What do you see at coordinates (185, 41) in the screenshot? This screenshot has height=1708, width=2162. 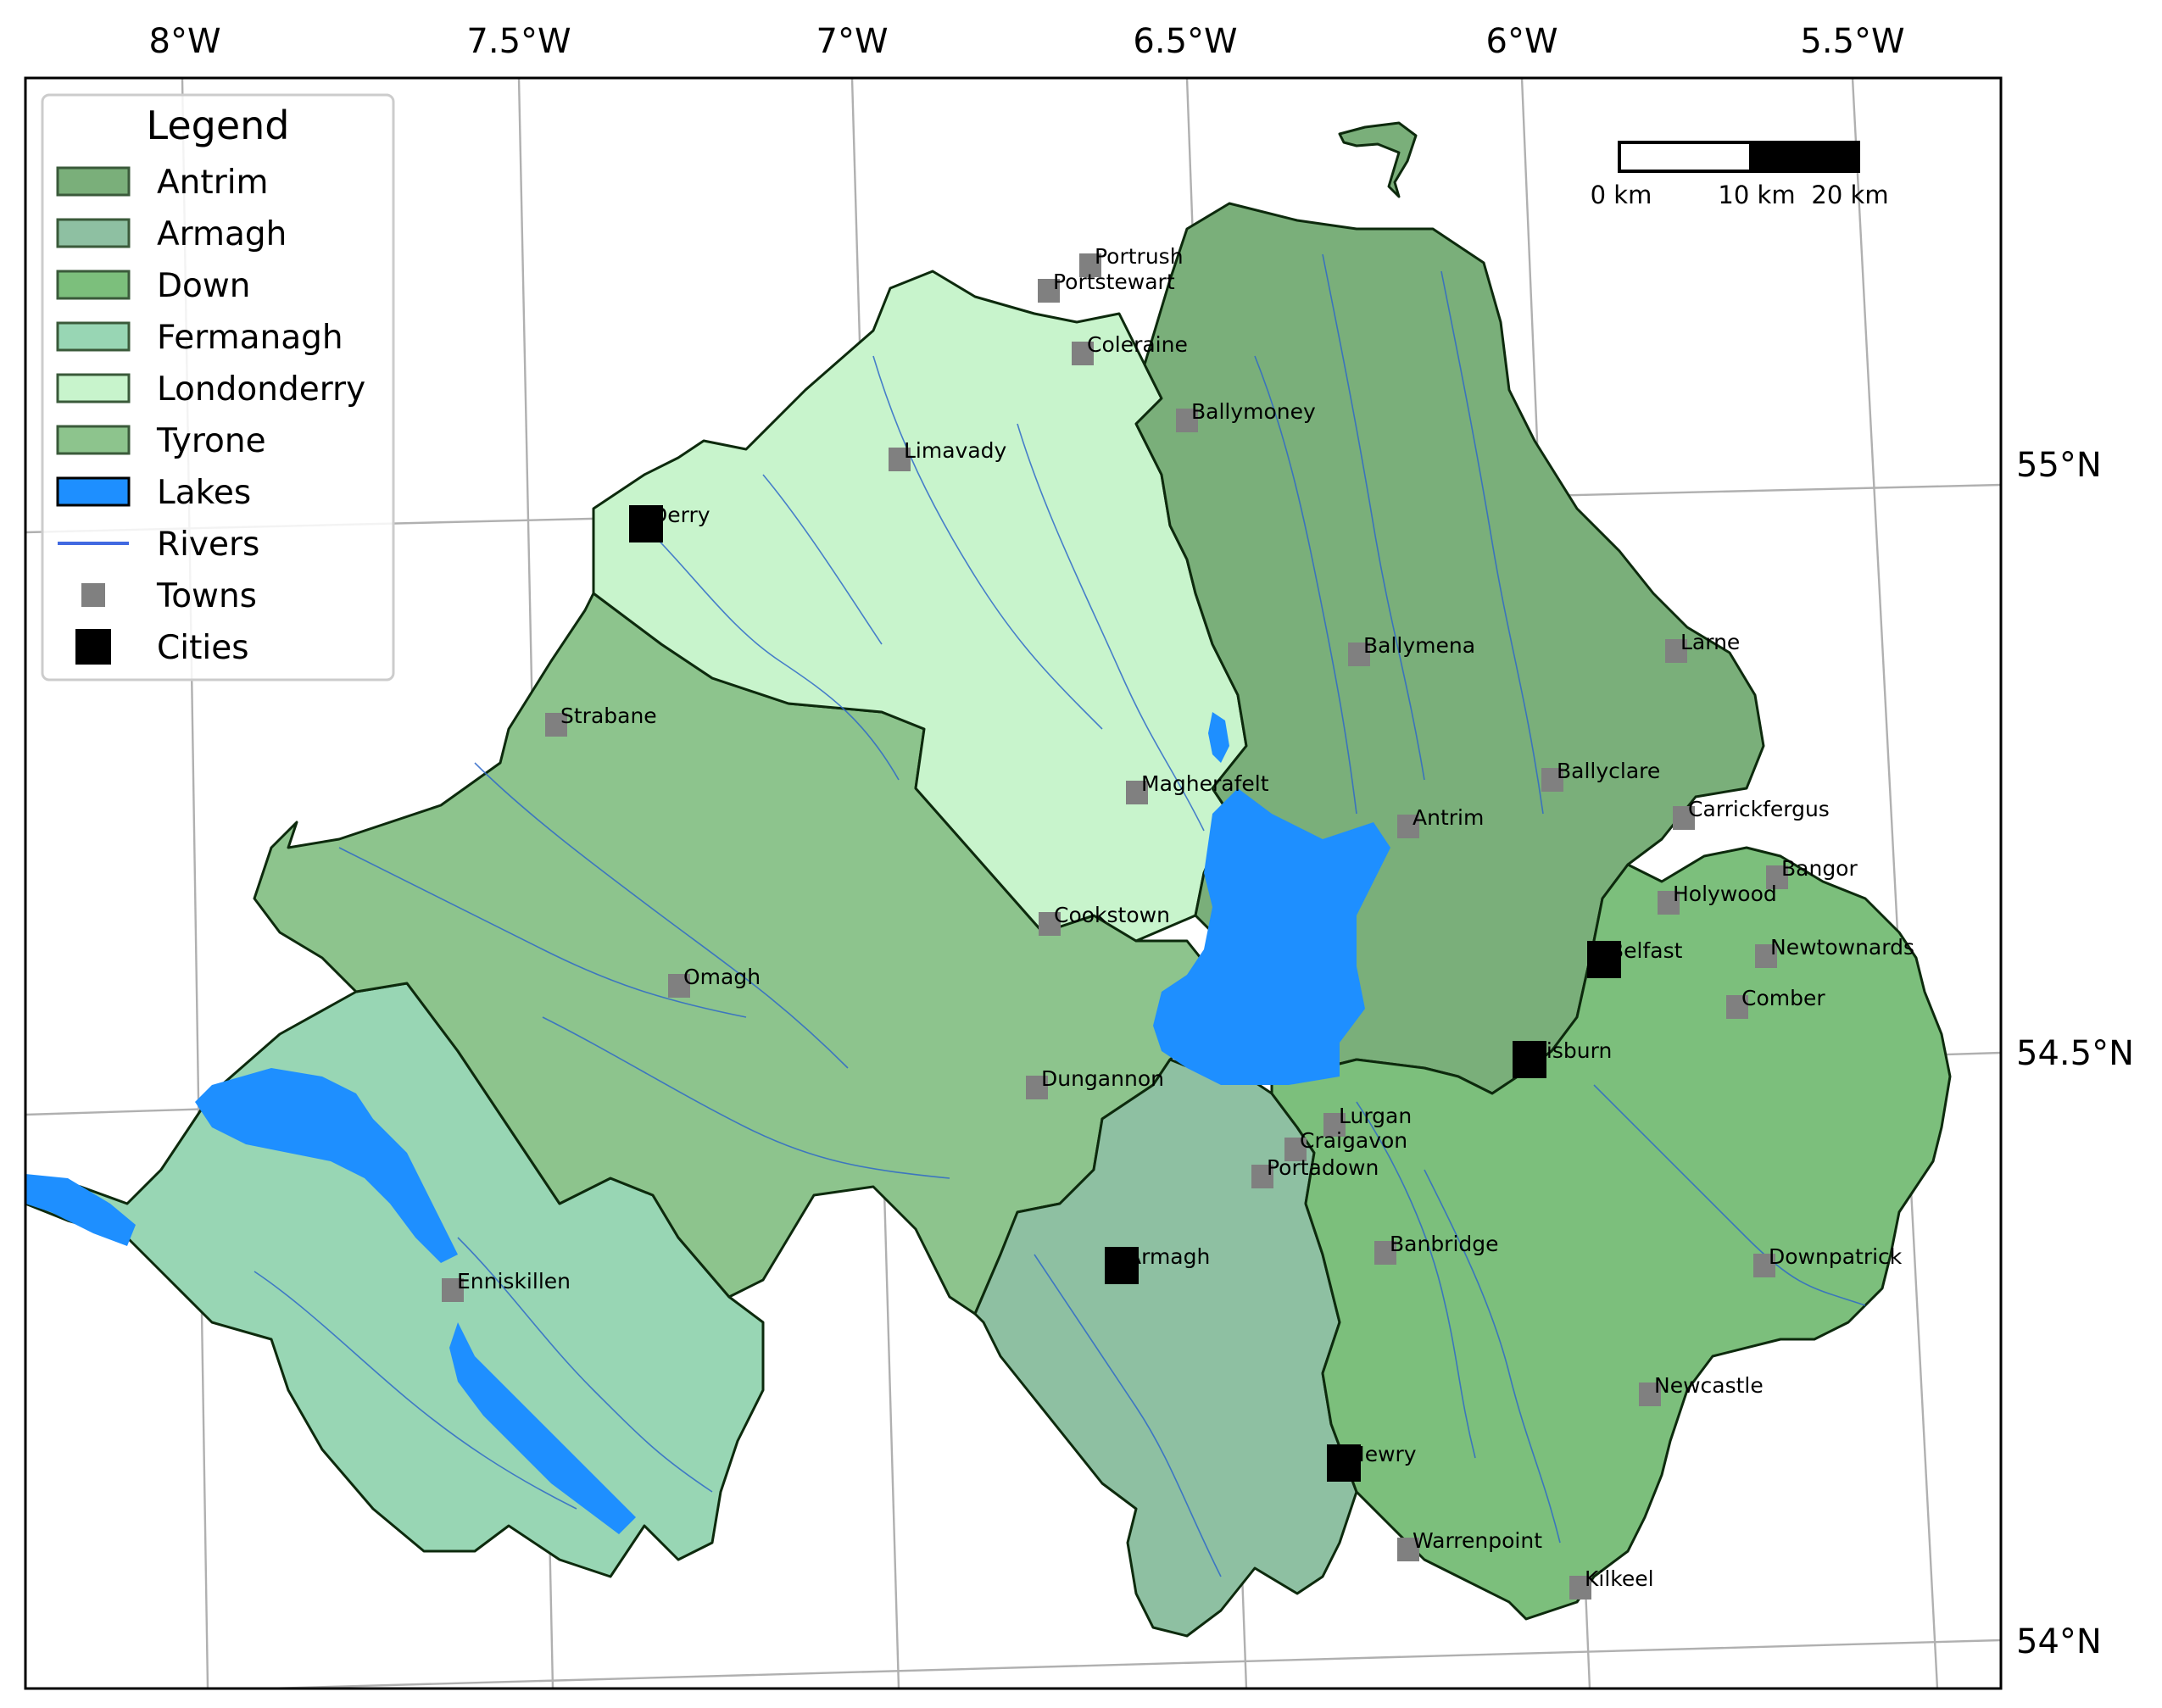 I see `lon-label: 8°W` at bounding box center [185, 41].